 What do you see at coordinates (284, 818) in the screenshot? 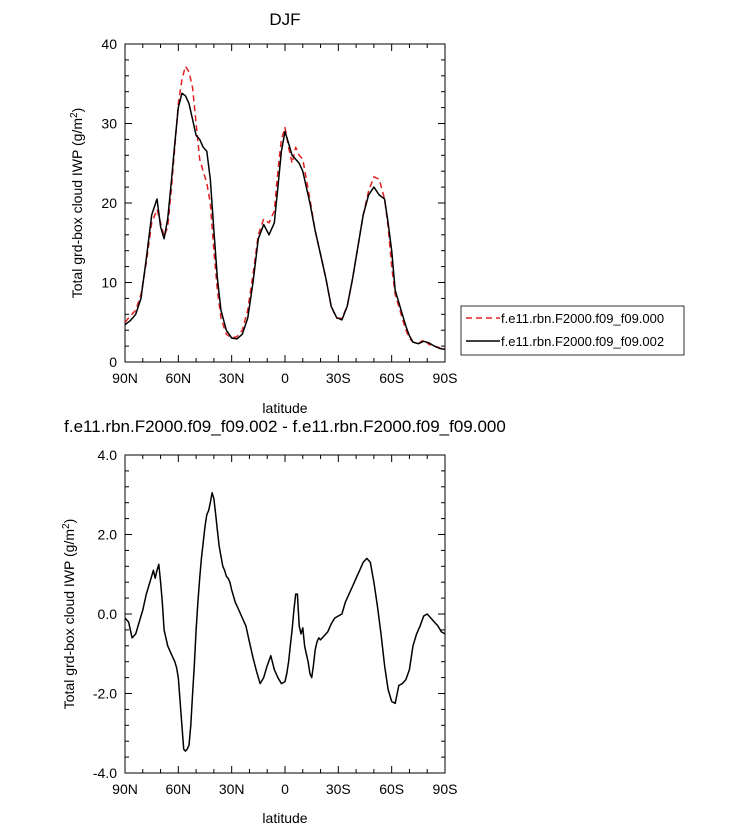
I see `bottom-x-axis-title: latitude` at bounding box center [284, 818].